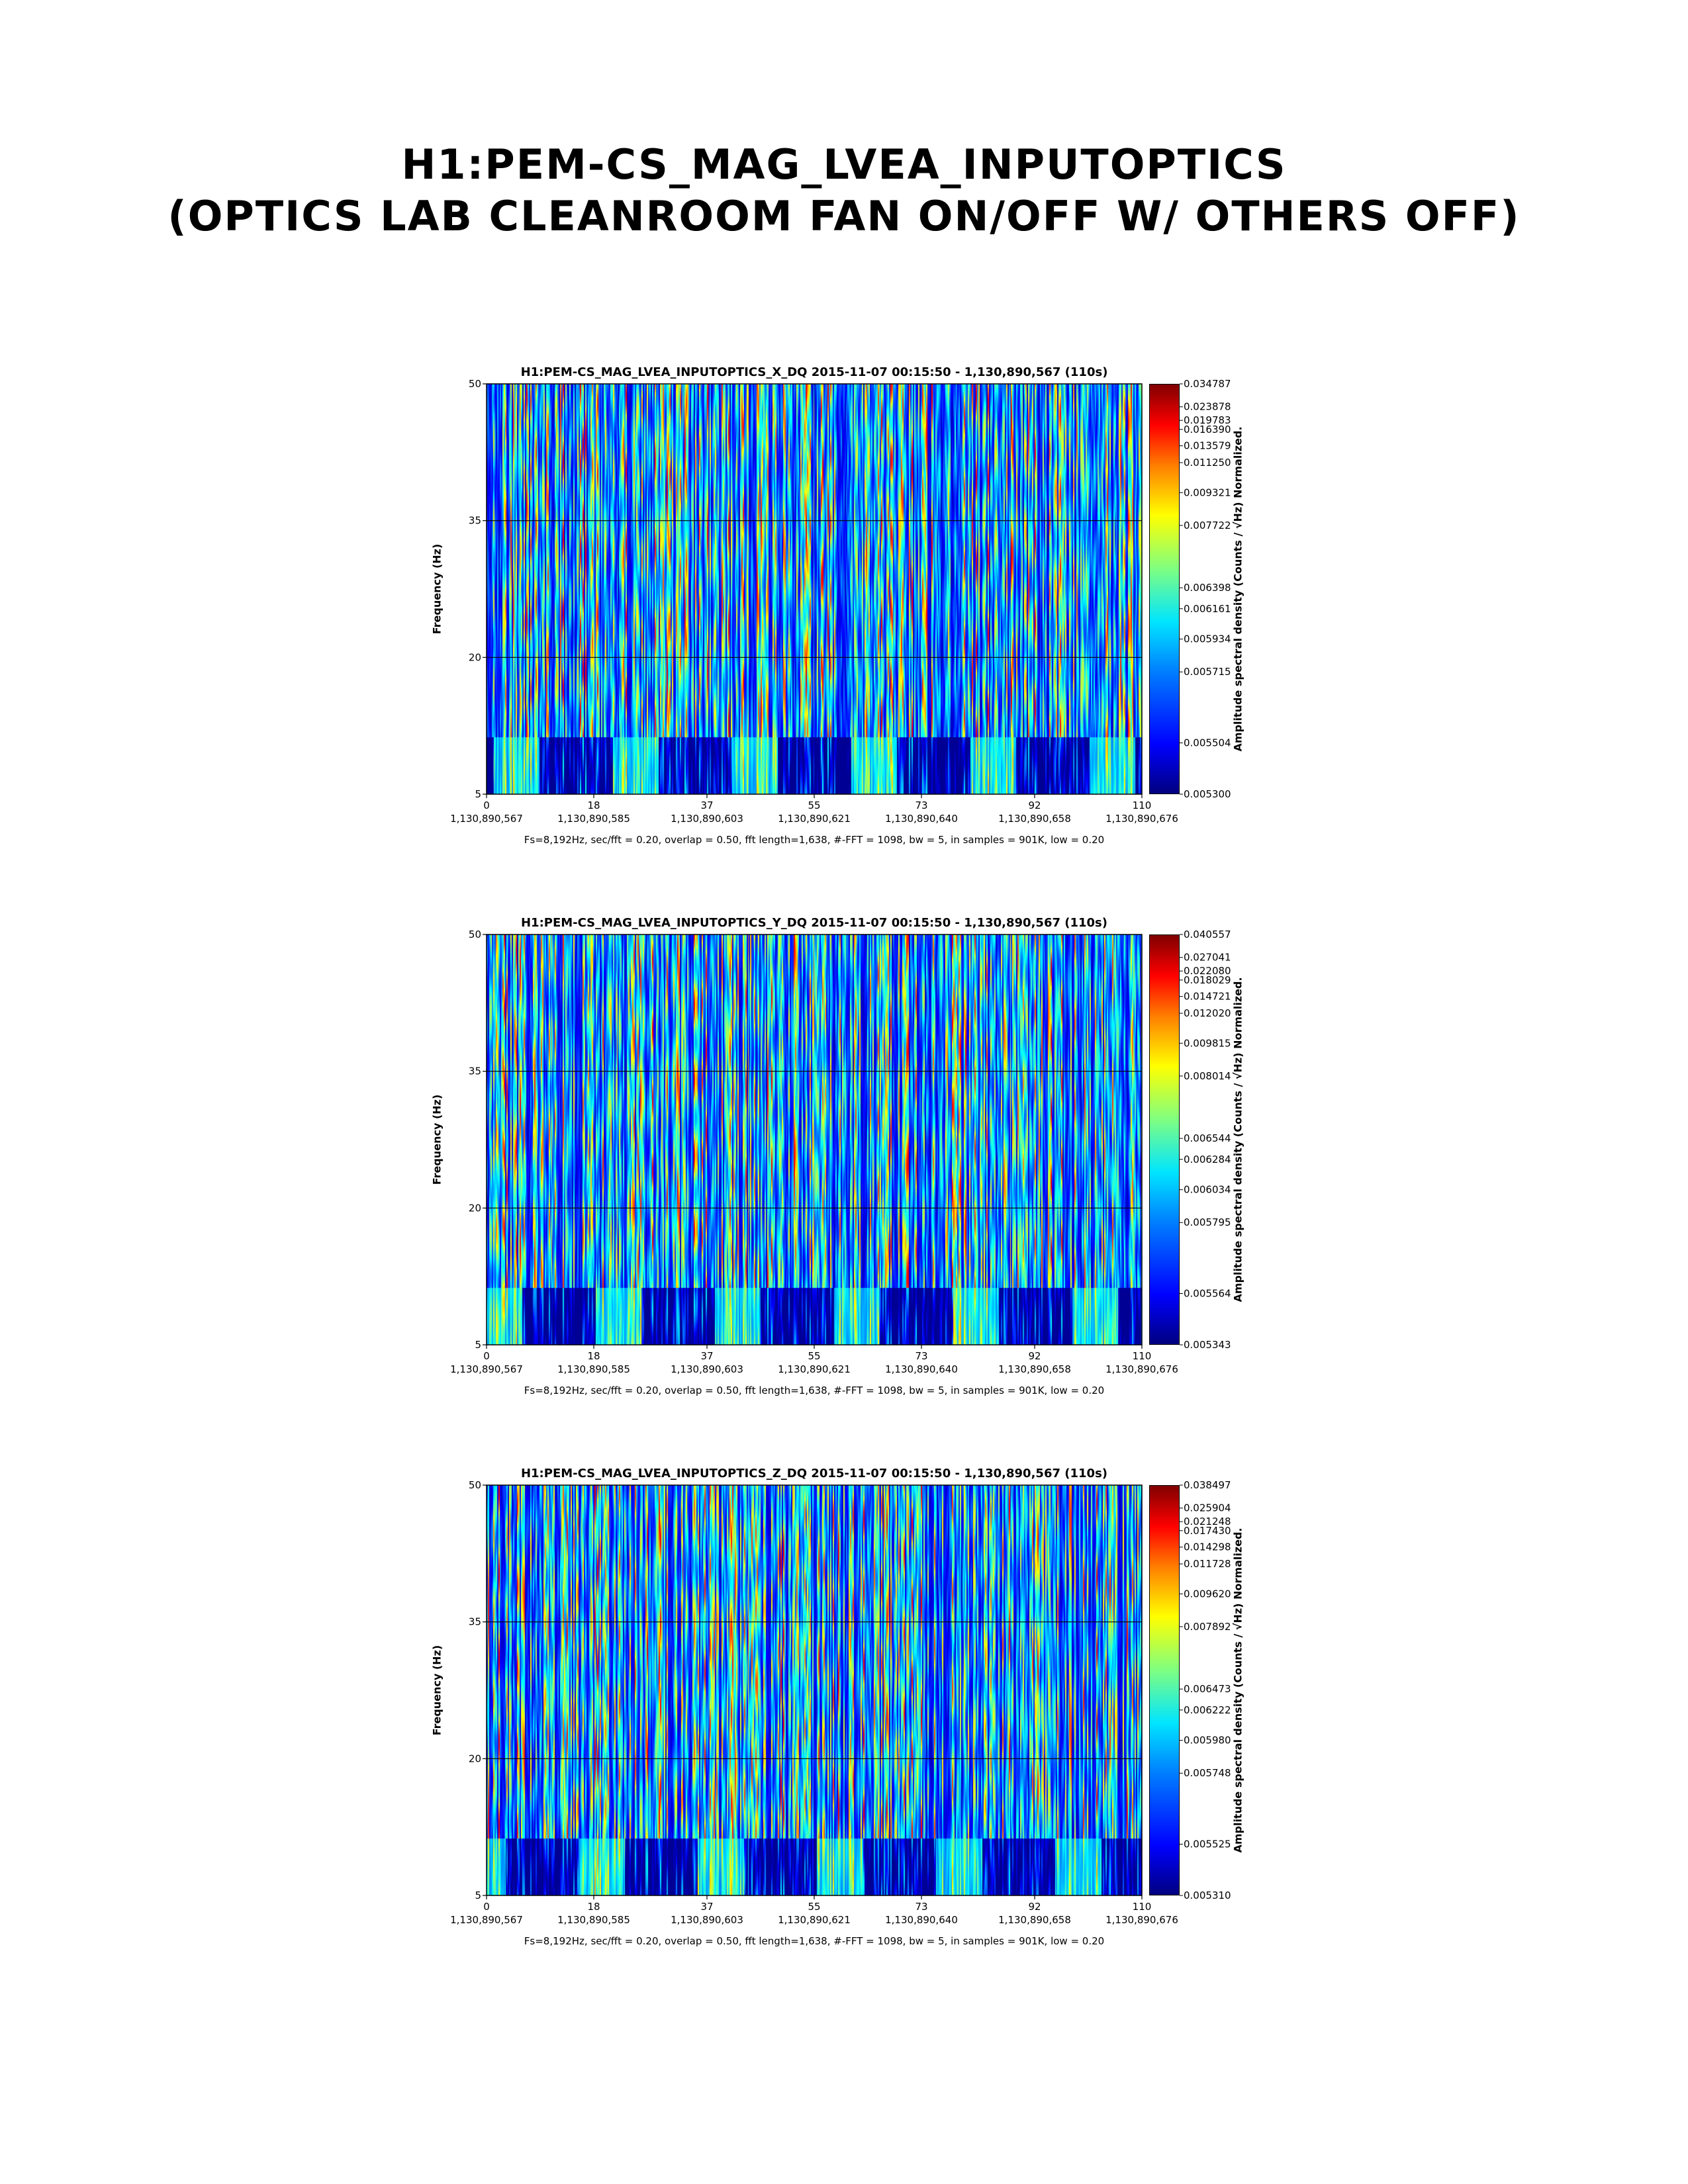 This screenshot has height=2184, width=1688. I want to click on colorbar-tick-label: 0.014298, so click(1207, 1547).